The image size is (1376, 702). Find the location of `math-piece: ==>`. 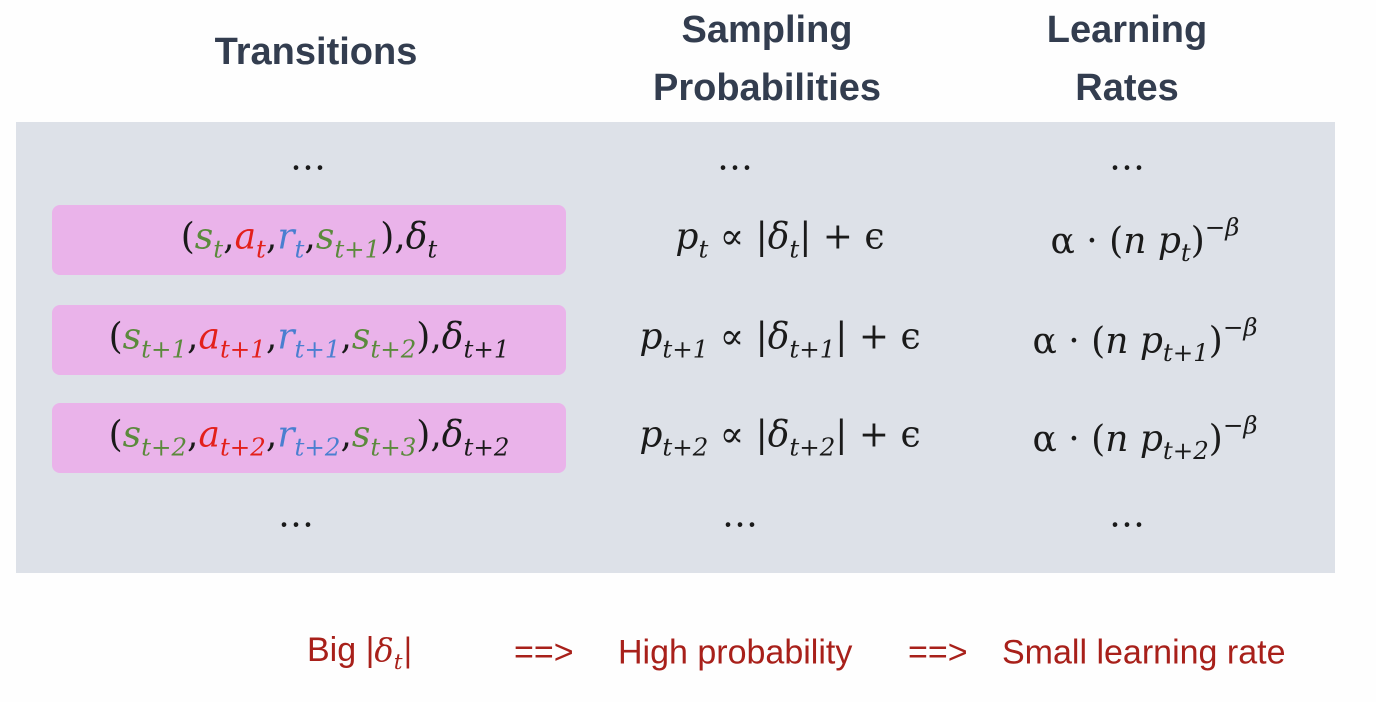

math-piece: ==> is located at coordinates (938, 653).